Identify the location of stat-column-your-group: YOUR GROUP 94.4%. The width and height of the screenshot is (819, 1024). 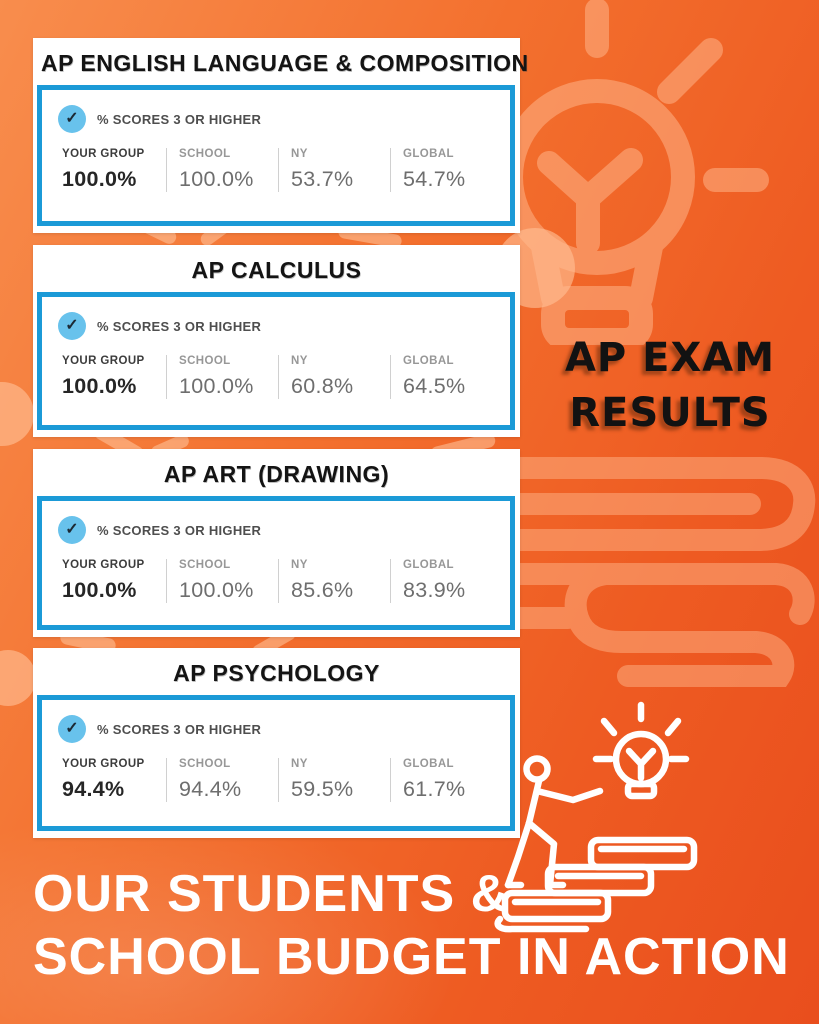
(112, 780).